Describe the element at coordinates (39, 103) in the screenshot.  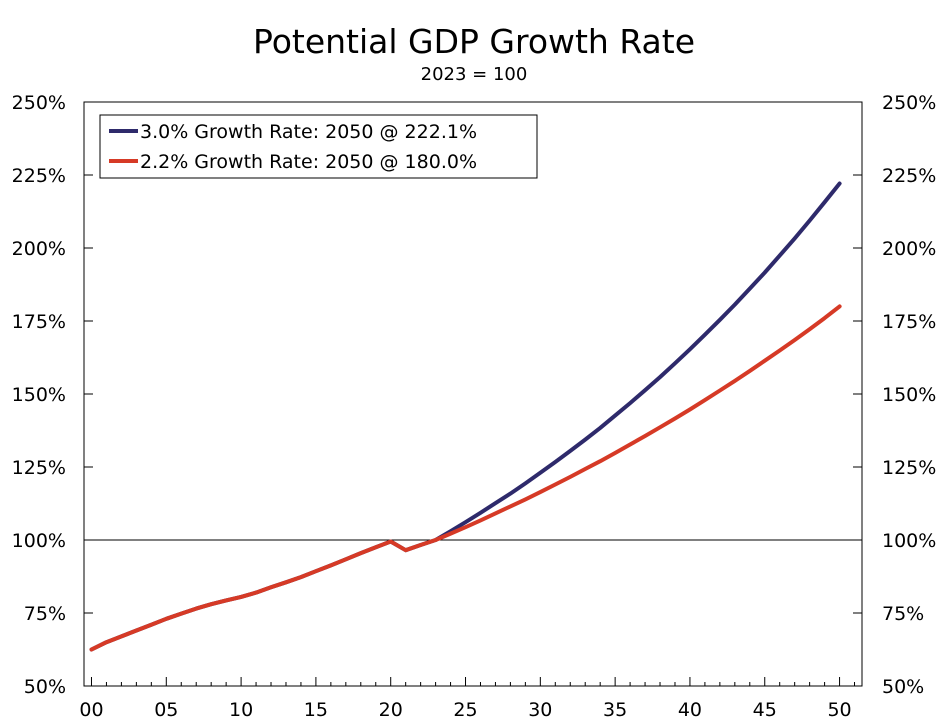
I see `y-tick-label-left: 250%` at that location.